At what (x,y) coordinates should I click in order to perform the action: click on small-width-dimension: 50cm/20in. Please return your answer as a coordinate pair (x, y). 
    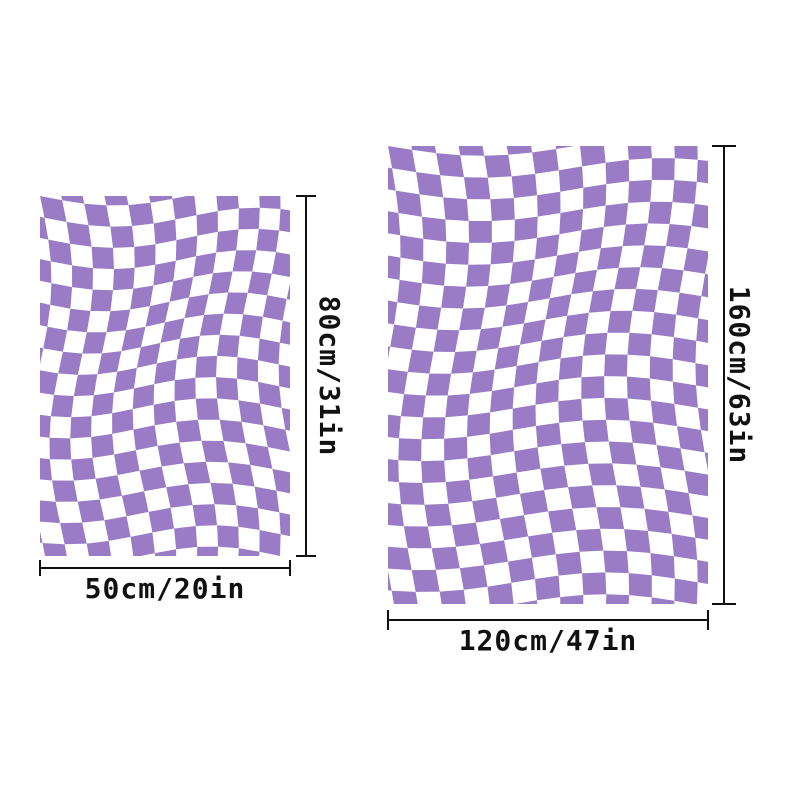
    Looking at the image, I should click on (165, 582).